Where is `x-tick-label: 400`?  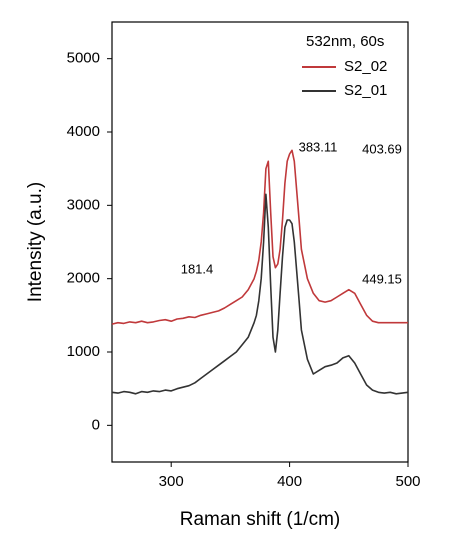
x-tick-label: 400 is located at coordinates (289, 481).